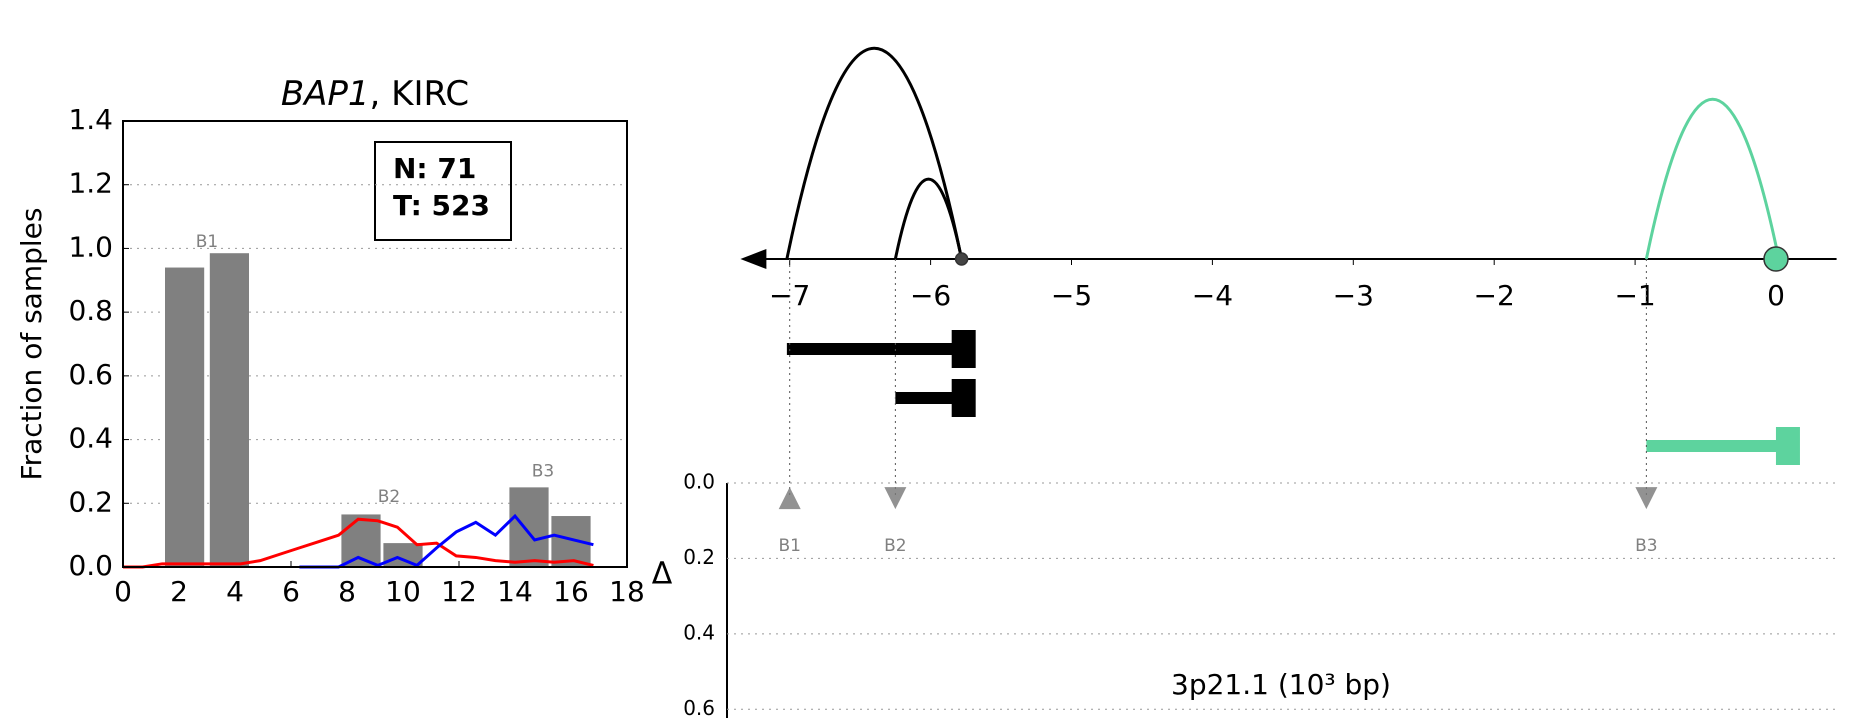 The height and width of the screenshot is (718, 1851). I want to click on annotation-t: T: 523, so click(441, 205).